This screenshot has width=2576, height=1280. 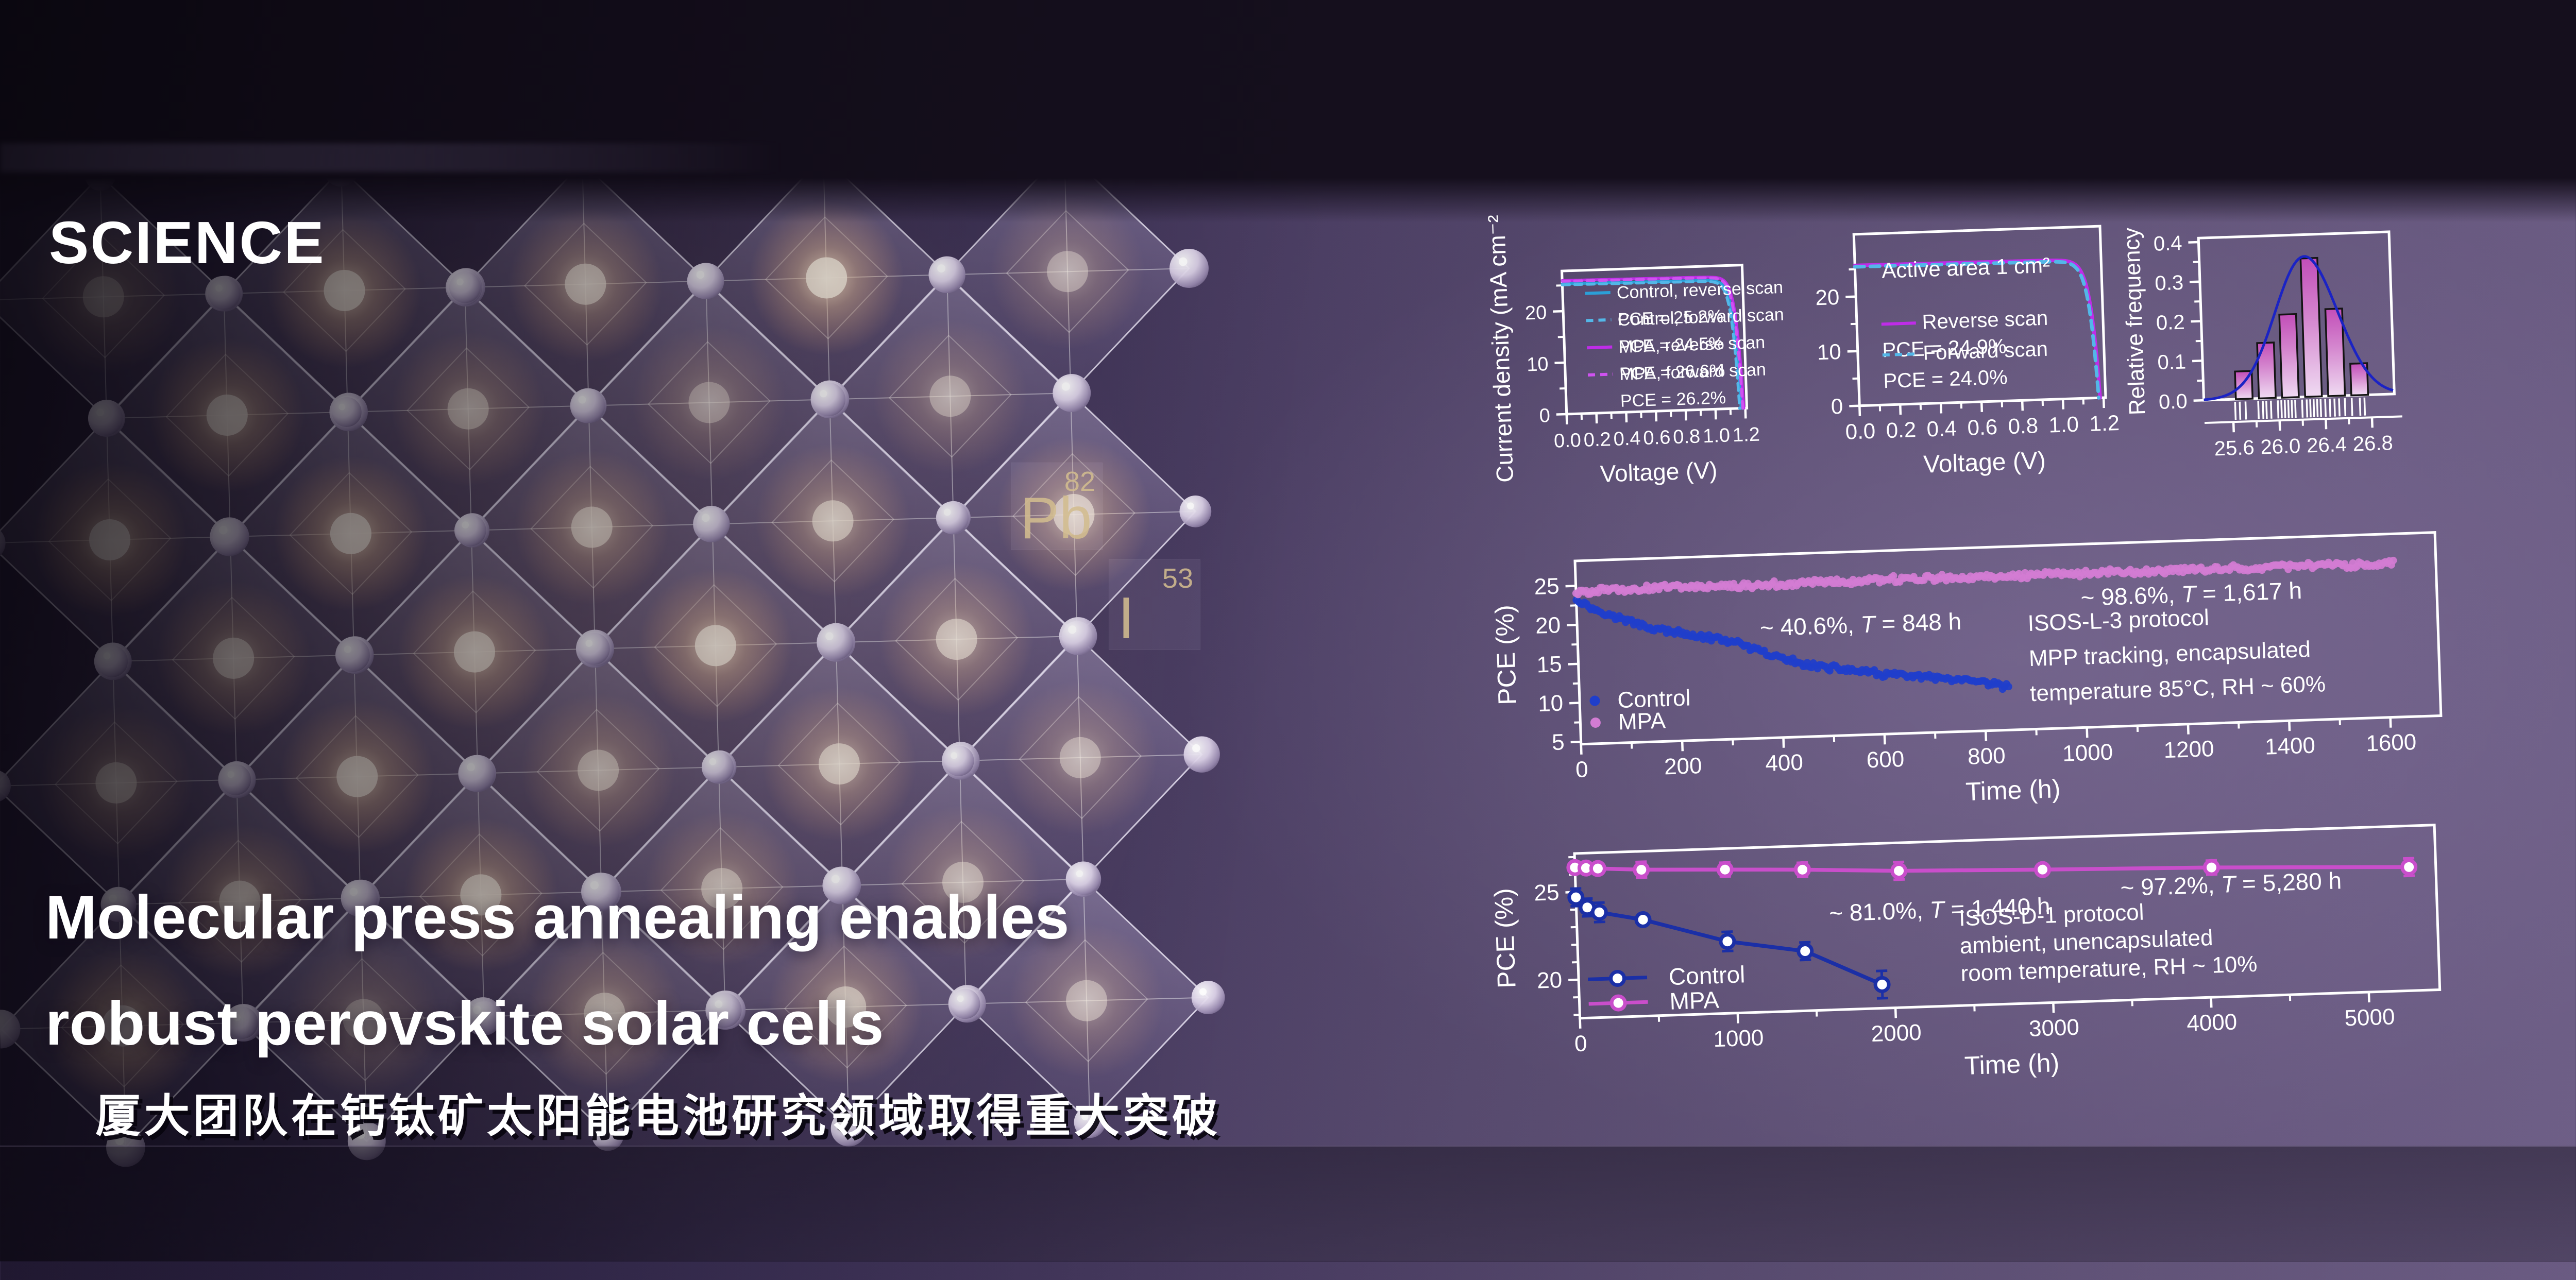 I want to click on science-logo: SCIENCE, so click(x=187, y=243).